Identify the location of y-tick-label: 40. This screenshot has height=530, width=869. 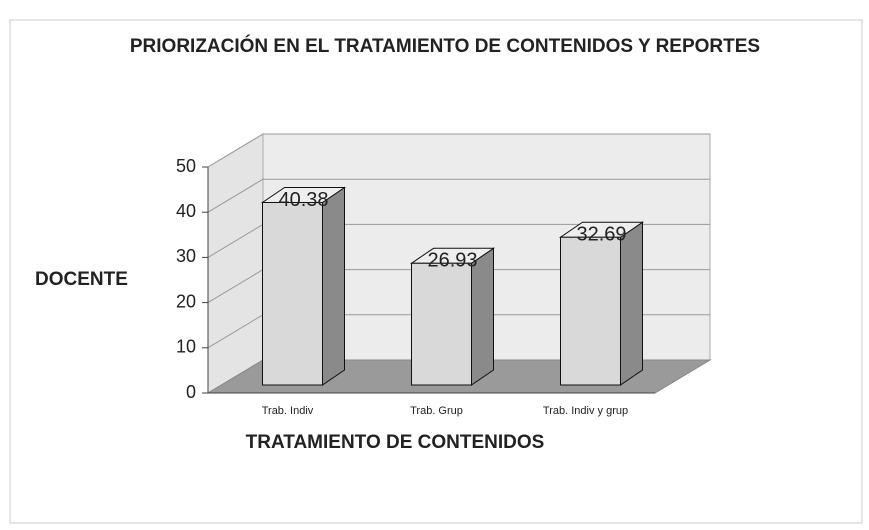
(186, 211).